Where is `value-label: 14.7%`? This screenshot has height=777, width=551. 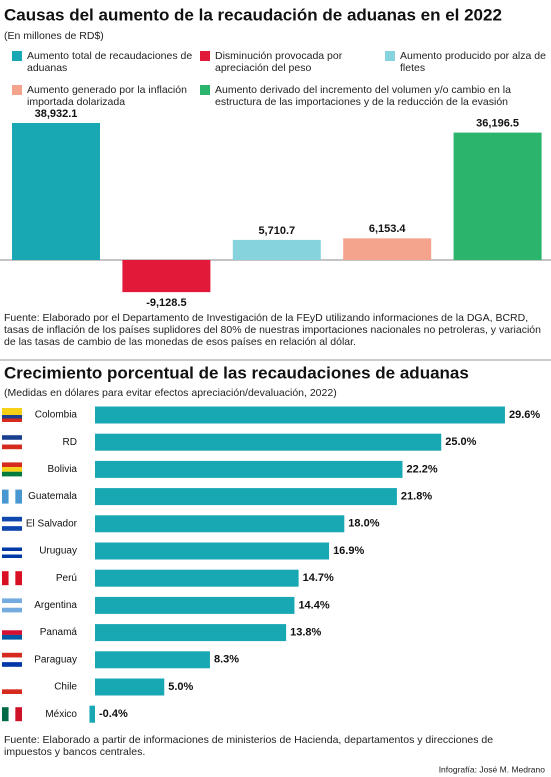
value-label: 14.7% is located at coordinates (318, 578).